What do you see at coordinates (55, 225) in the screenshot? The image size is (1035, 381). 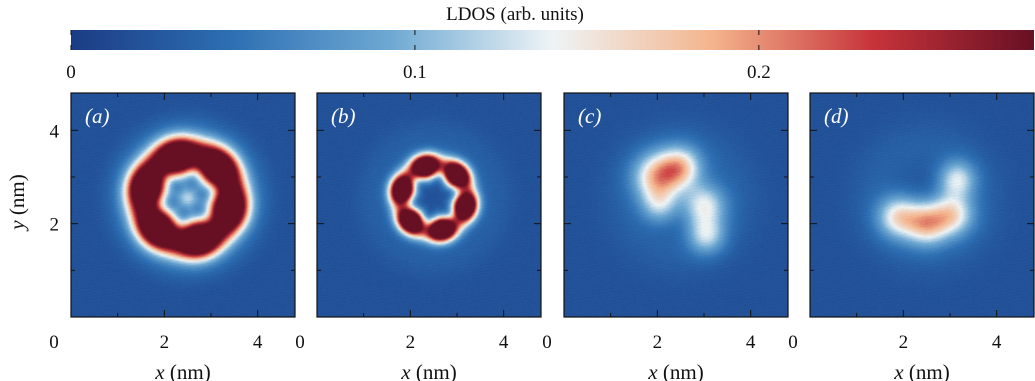 I see `y-tick-label: 2` at bounding box center [55, 225].